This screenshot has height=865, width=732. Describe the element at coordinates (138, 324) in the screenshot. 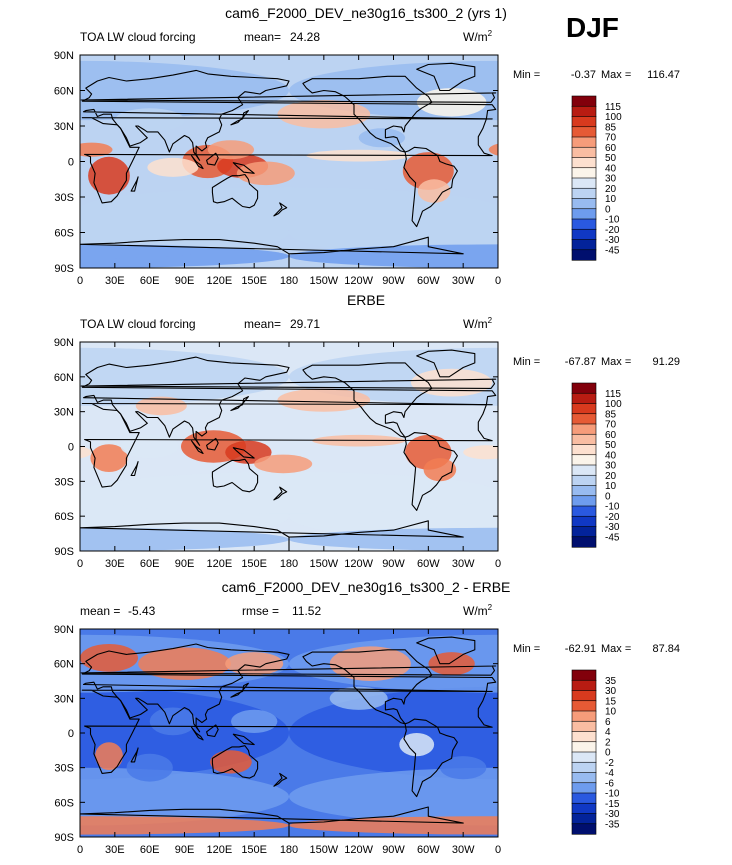

I see `panel-subtitle: TOA LW cloud forcing` at that location.